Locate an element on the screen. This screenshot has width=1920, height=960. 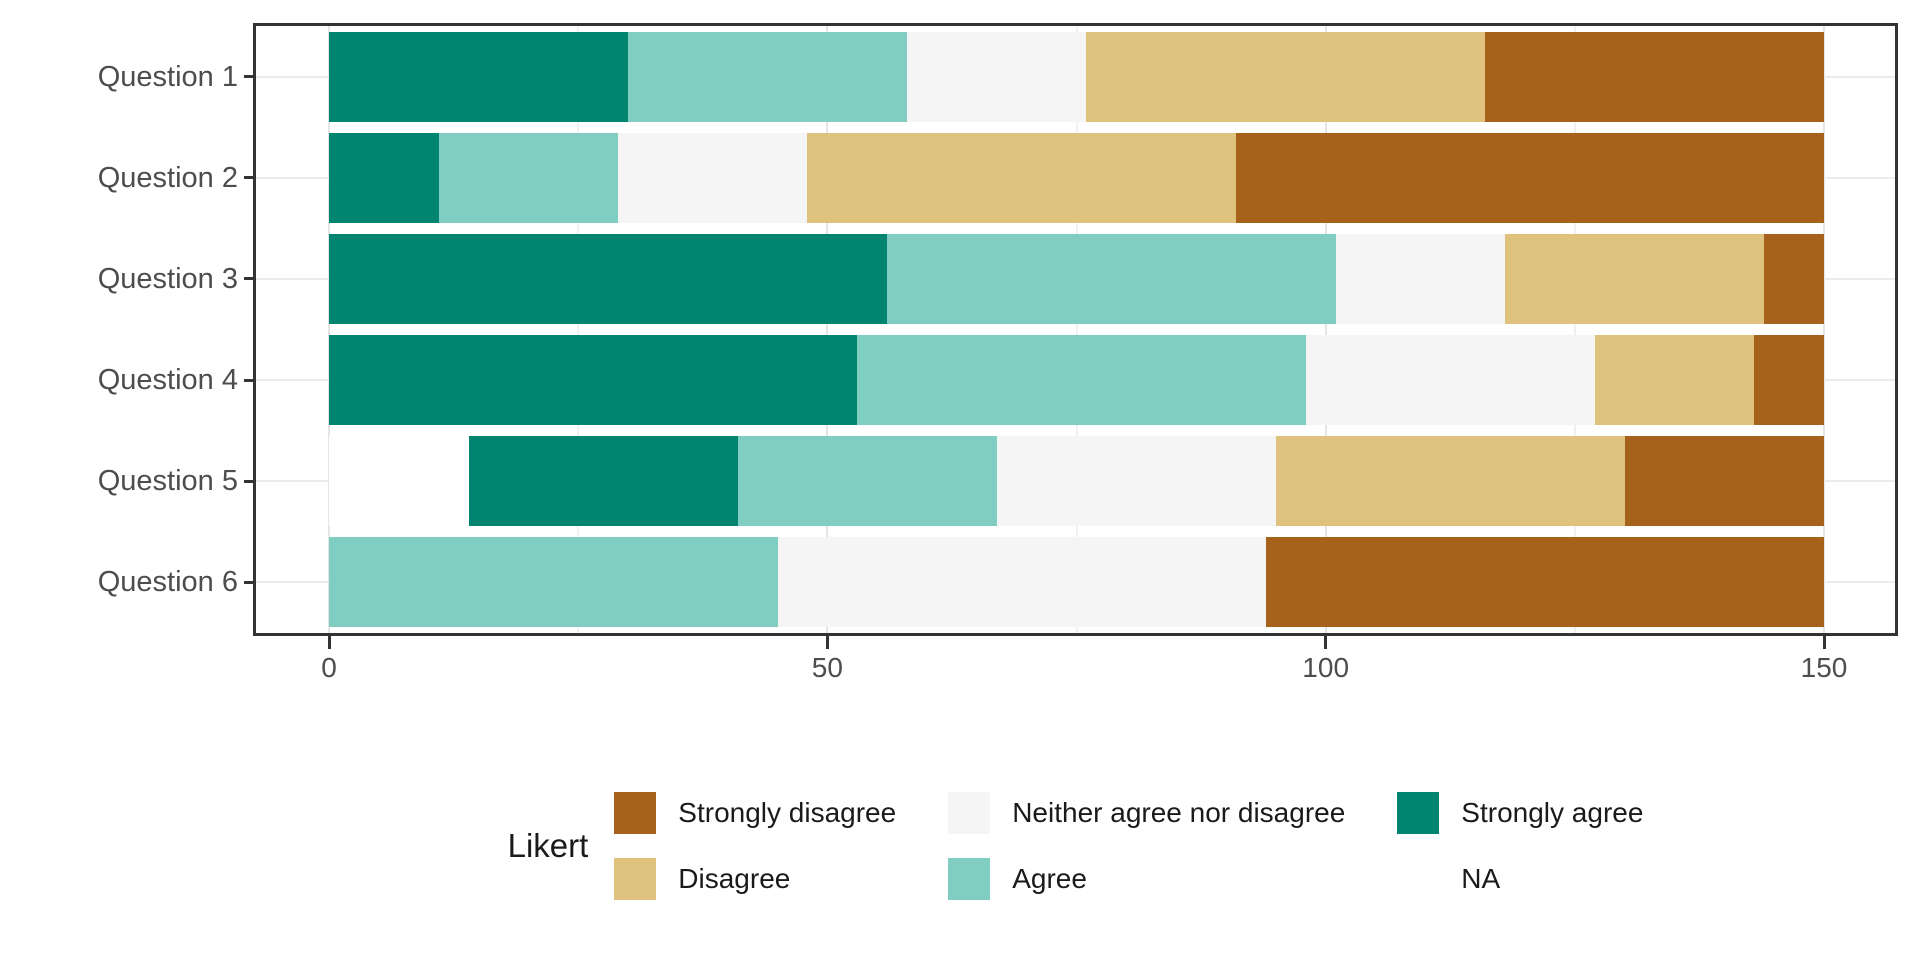
y-axis-label: Question 6 is located at coordinates (167, 582).